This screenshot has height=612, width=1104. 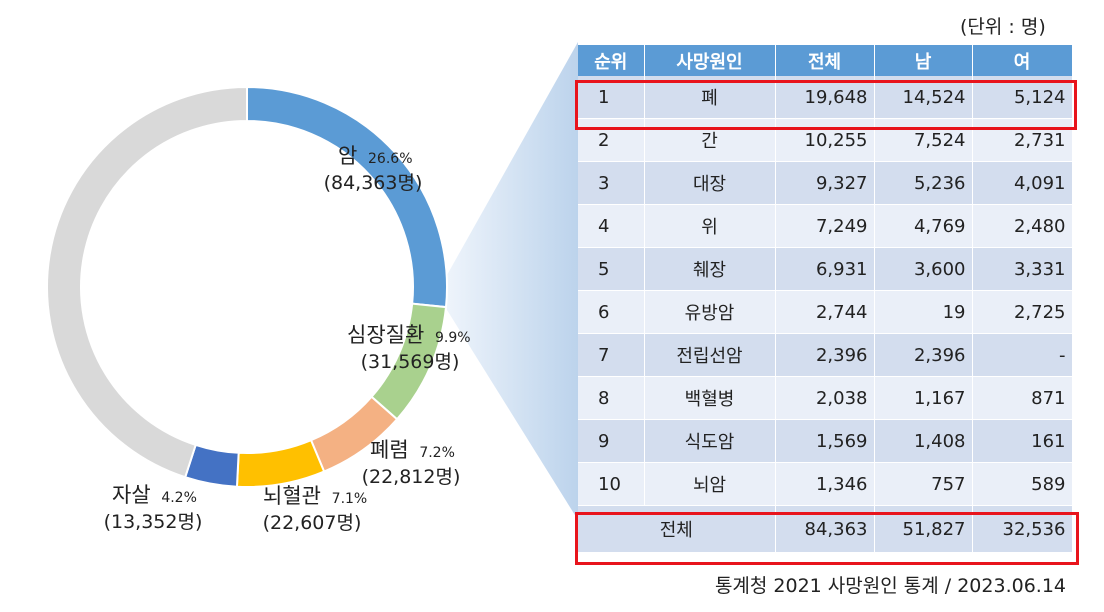 I want to click on cell-male: 1,167, so click(x=923, y=398).